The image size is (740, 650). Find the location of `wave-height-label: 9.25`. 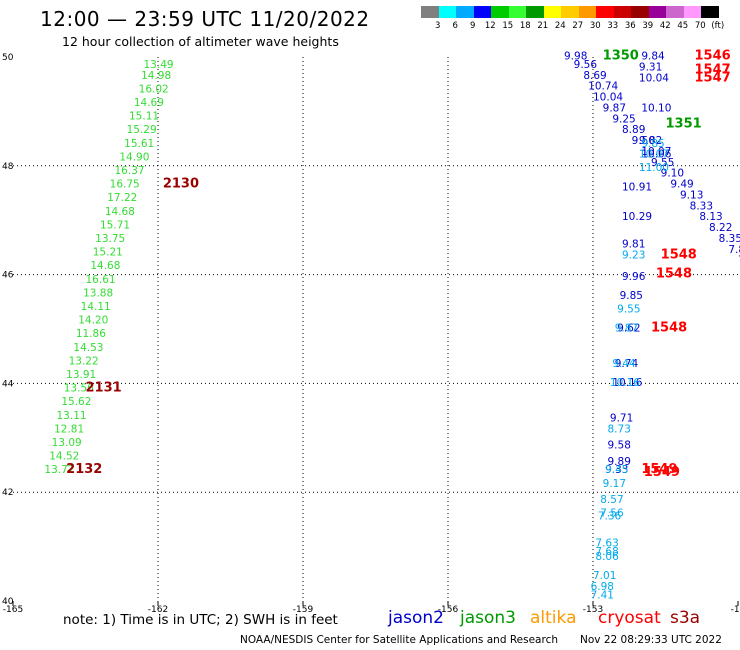

wave-height-label: 9.25 is located at coordinates (623, 119).